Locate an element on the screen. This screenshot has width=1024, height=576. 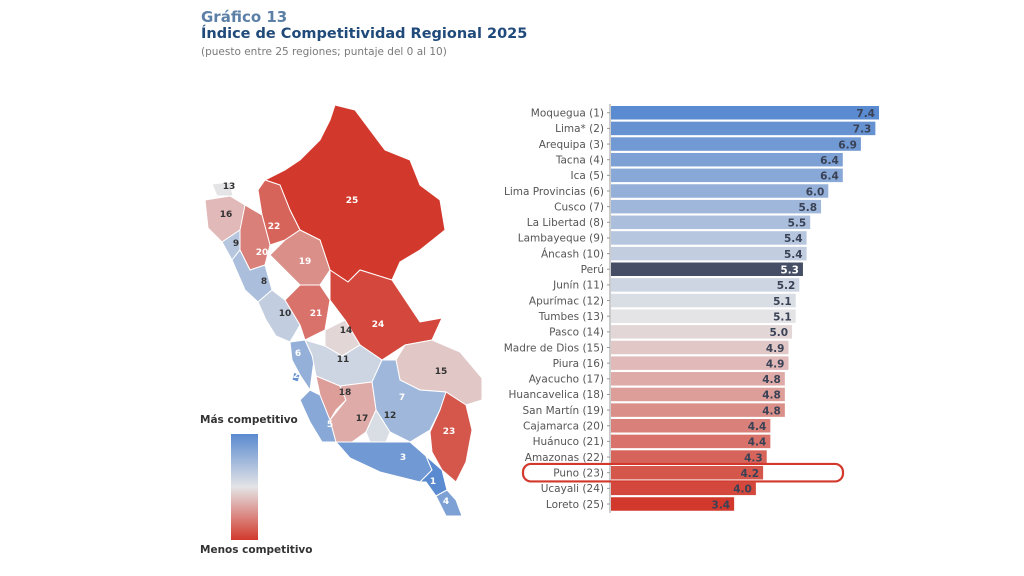
map-region-label: 25 is located at coordinates (352, 201).